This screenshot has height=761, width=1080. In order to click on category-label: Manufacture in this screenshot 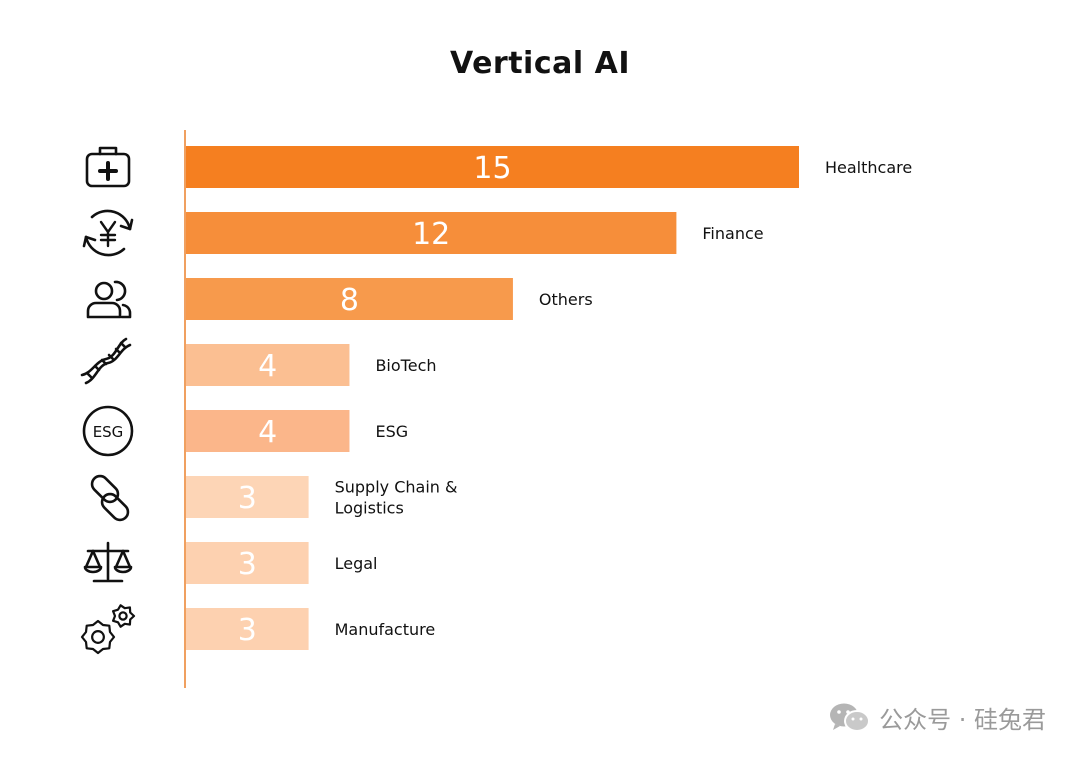, I will do `click(385, 629)`.